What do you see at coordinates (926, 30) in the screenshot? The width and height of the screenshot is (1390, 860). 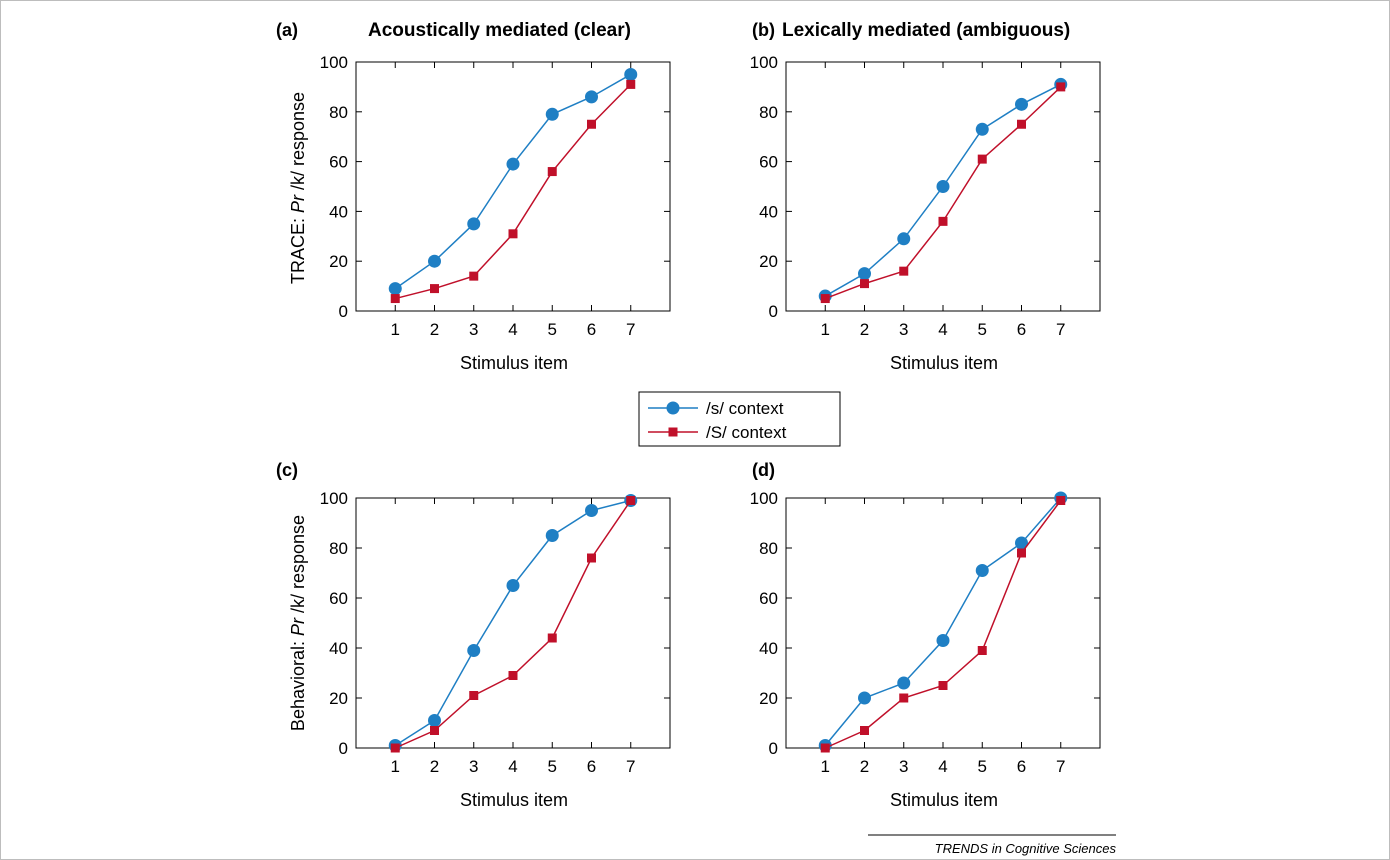 I see `panel-b-title: Lexically mediated (ambiguous)` at bounding box center [926, 30].